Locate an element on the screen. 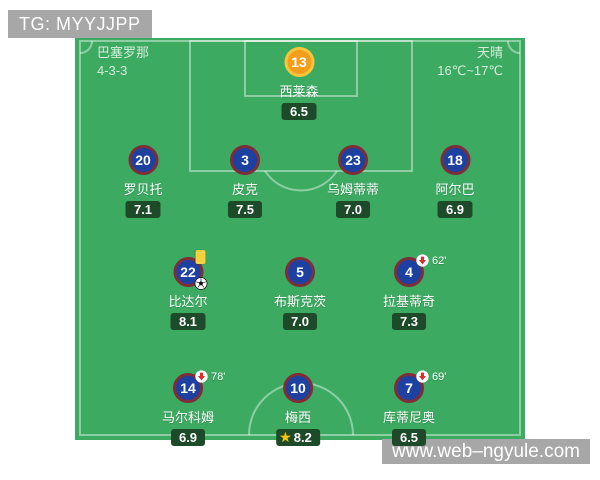 This screenshot has height=480, width=600. player-number: 10 is located at coordinates (298, 388).